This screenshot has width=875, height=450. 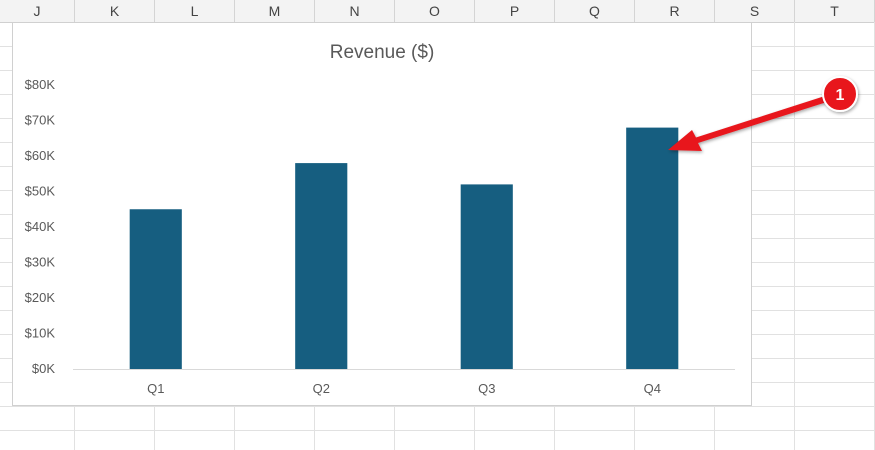 What do you see at coordinates (40, 297) in the screenshot?
I see `y-tick-label: $20K` at bounding box center [40, 297].